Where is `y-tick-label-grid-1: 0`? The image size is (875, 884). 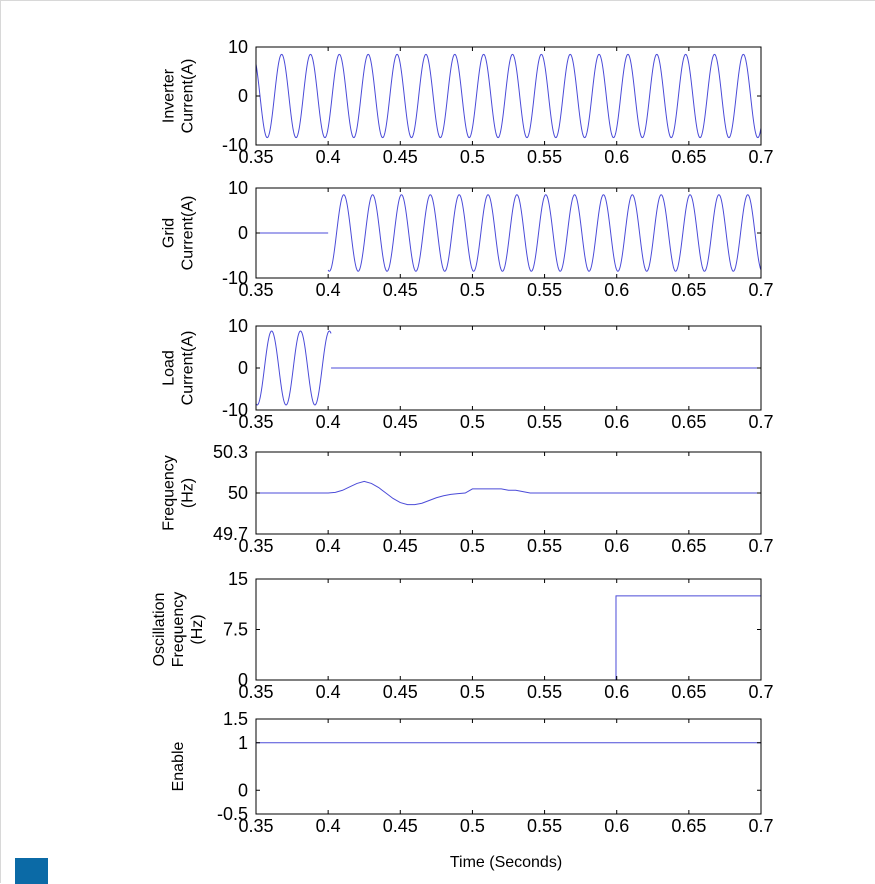 y-tick-label-grid-1: 0 is located at coordinates (243, 233).